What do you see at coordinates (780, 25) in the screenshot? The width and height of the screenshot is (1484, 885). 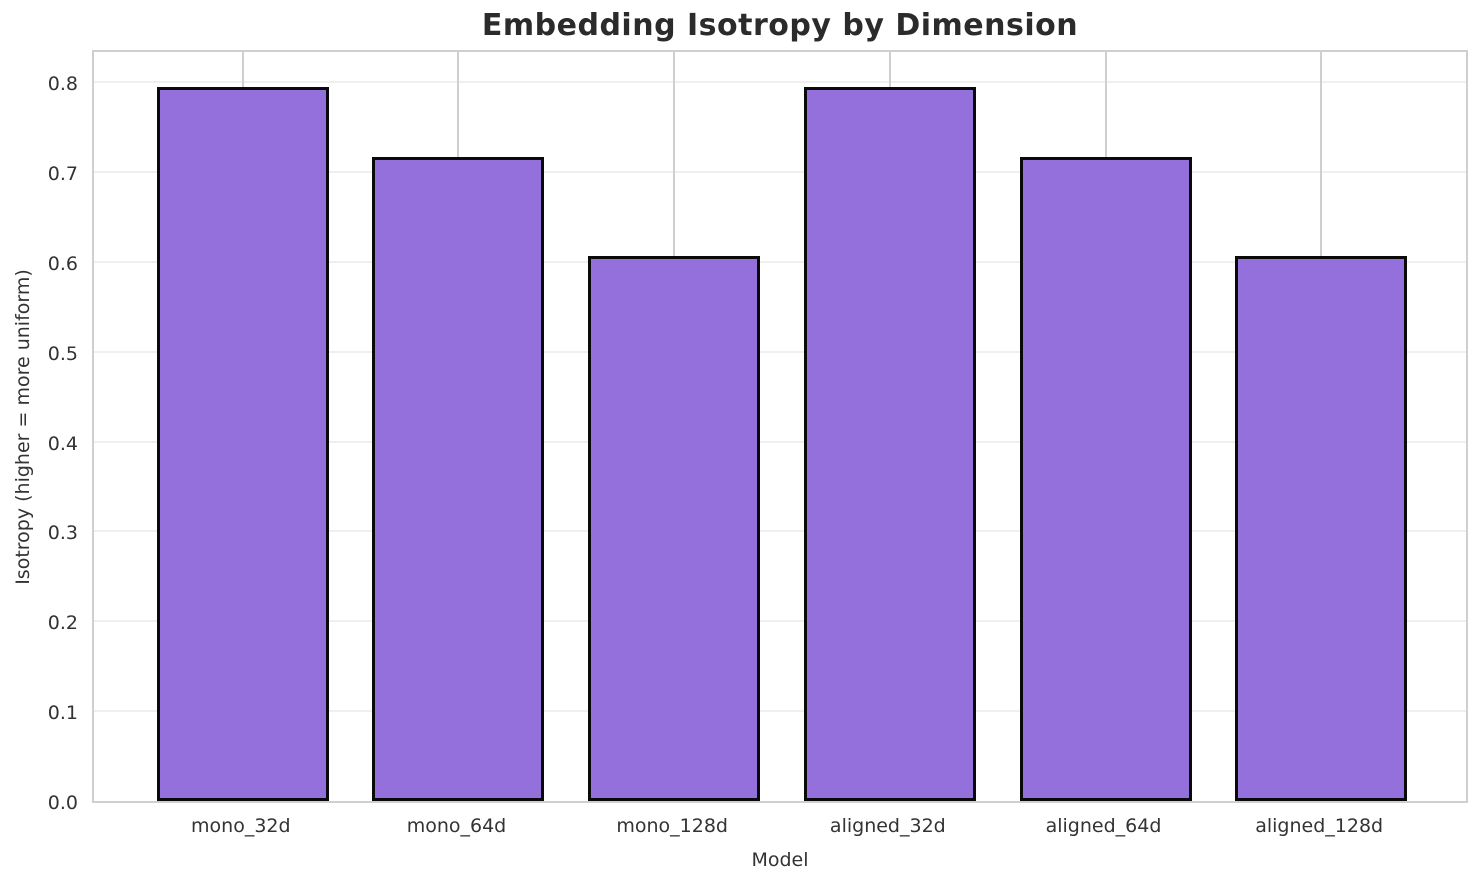 I see `chart-title: Embedding Isotropy by Dimension` at bounding box center [780, 25].